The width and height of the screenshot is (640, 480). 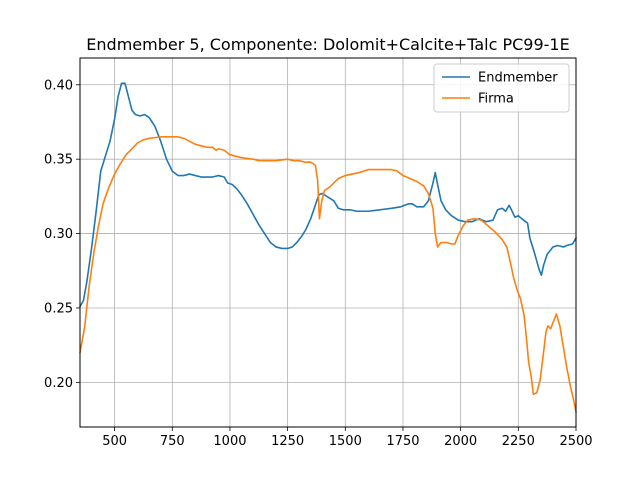 I want to click on legend: Endmember Firma, so click(x=501, y=88).